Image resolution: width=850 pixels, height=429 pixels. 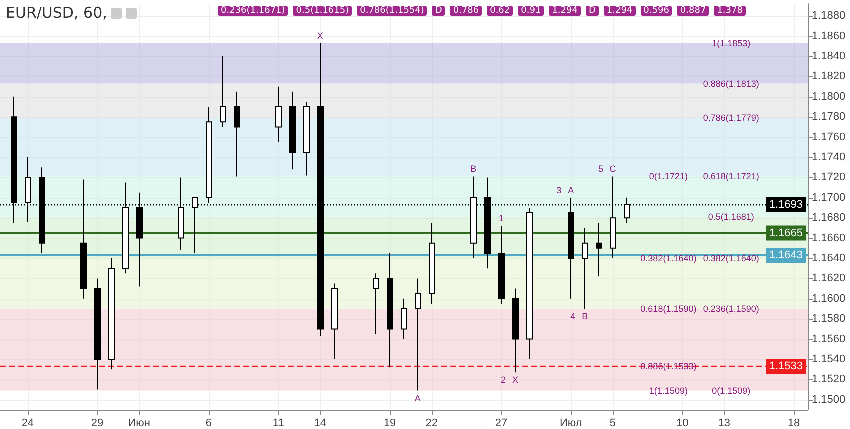 I want to click on annotation: 0.786(1.1779), so click(x=731, y=118).